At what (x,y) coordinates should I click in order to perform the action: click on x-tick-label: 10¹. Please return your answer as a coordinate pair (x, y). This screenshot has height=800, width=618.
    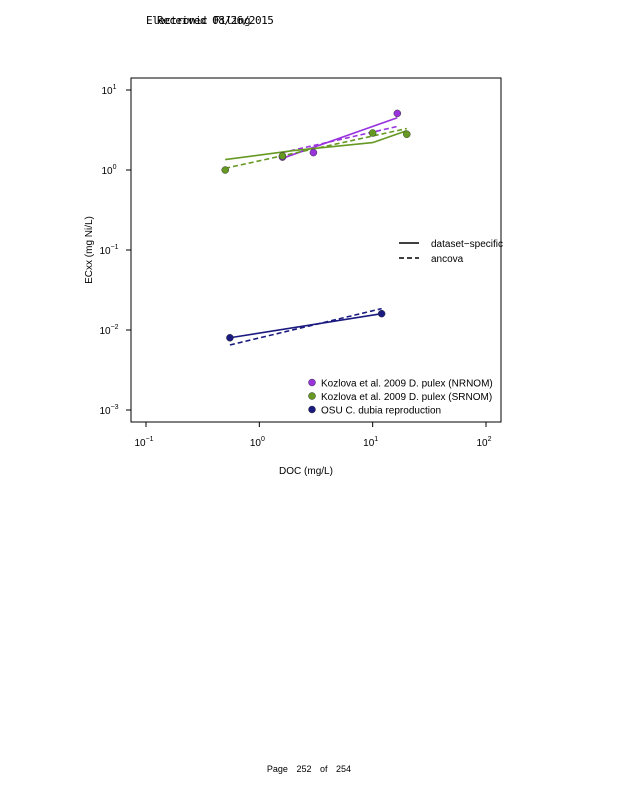
    Looking at the image, I should click on (370, 442).